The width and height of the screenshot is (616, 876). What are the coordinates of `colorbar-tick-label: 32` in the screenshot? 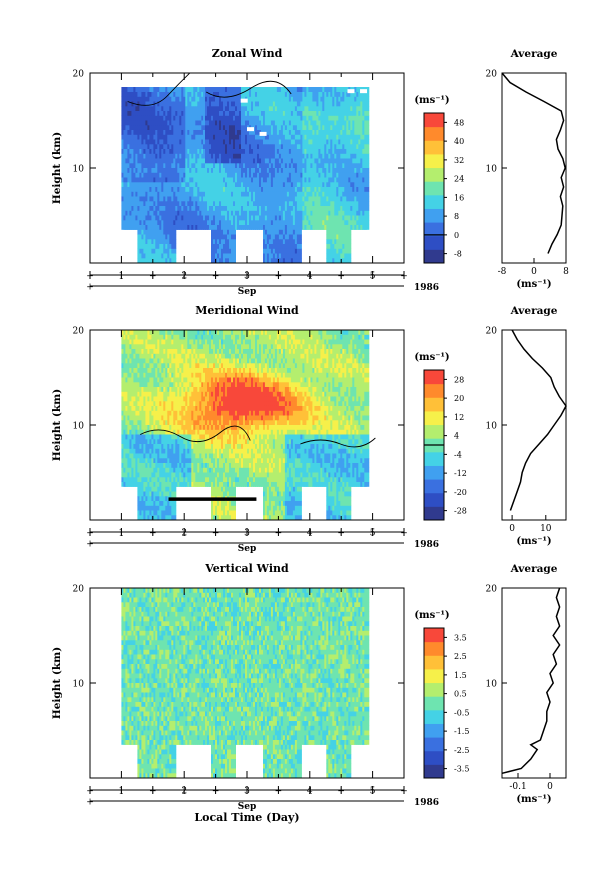 It's located at (459, 160).